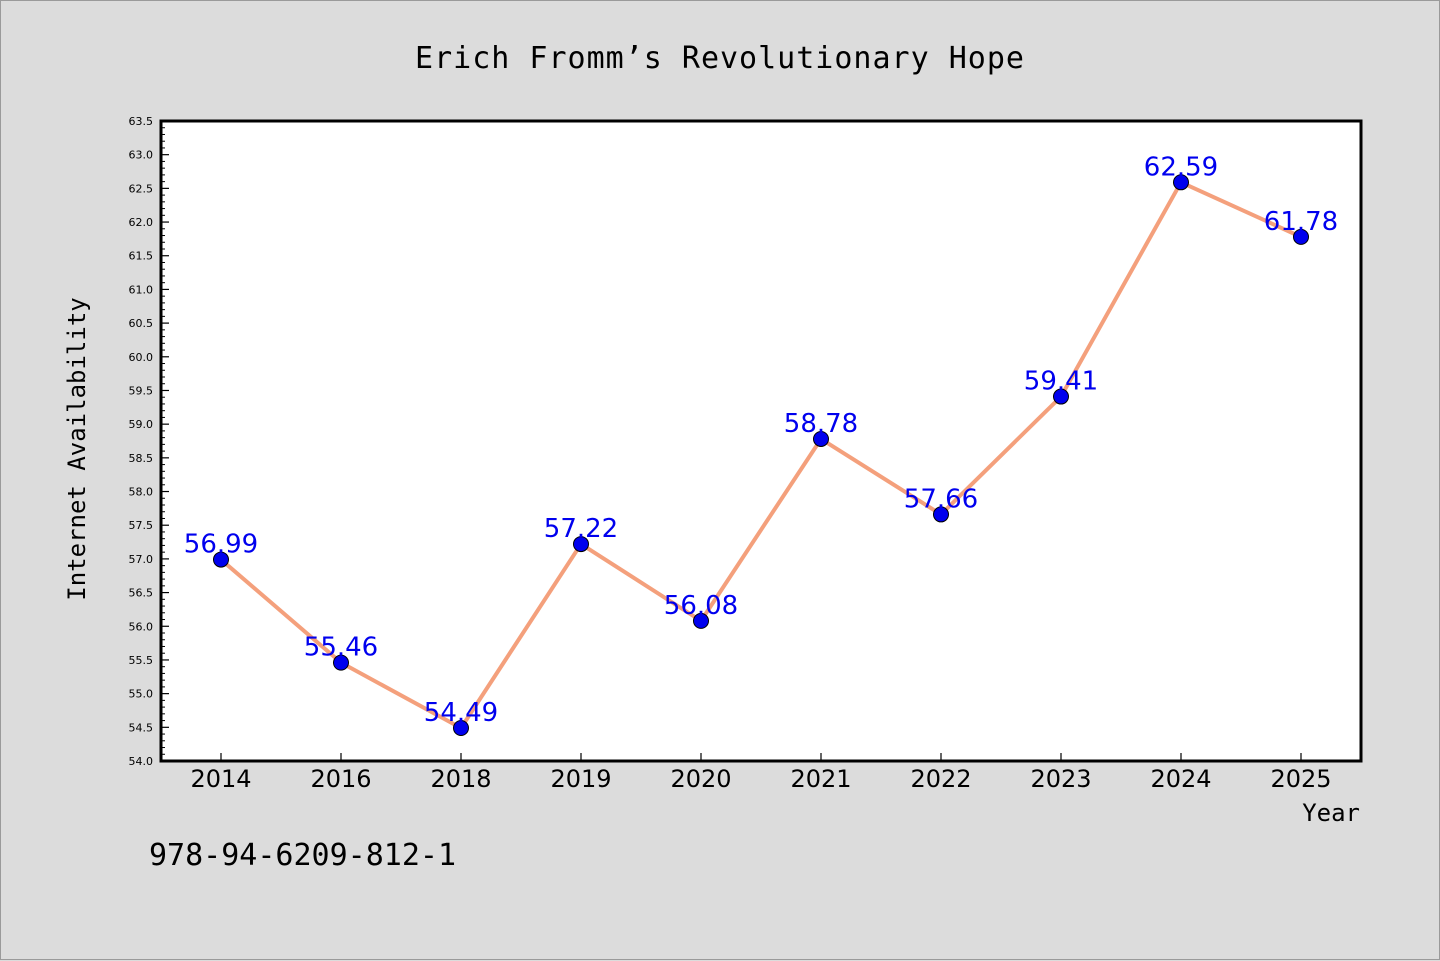  Describe the element at coordinates (941, 499) in the screenshot. I see `data-value-label: 57.66` at that location.